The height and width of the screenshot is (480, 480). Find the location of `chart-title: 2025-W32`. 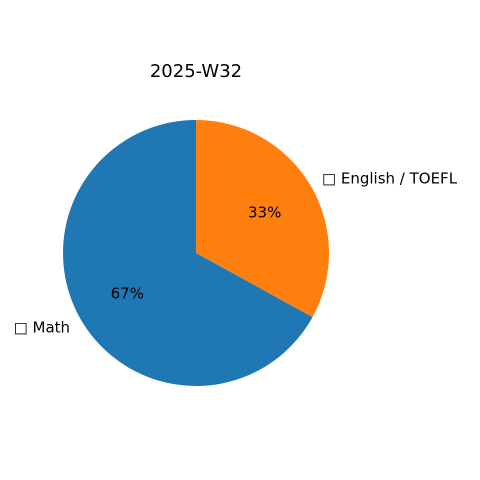

chart-title: 2025-W32 is located at coordinates (196, 71).